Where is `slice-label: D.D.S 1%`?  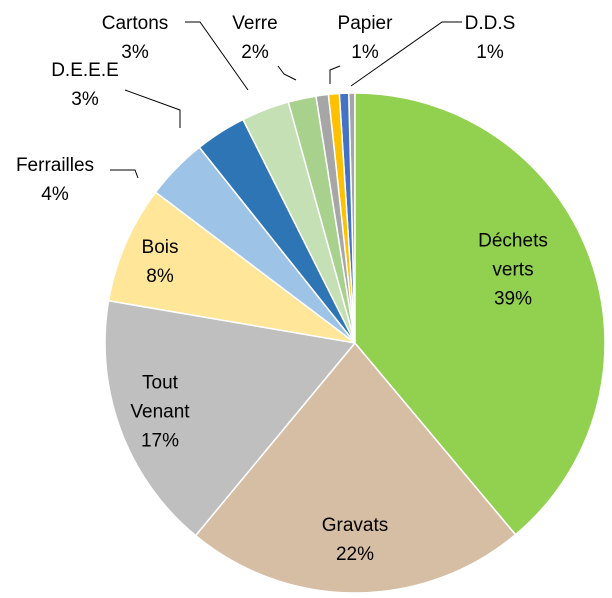 slice-label: D.D.S 1% is located at coordinates (490, 38).